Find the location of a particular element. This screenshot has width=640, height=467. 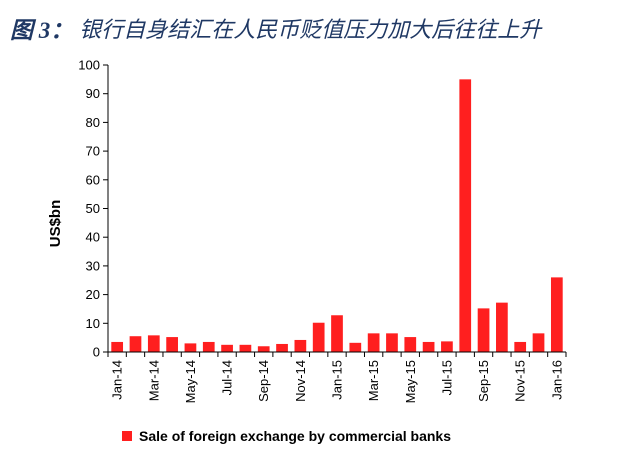

x-tick-label: May-15 is located at coordinates (410, 381).